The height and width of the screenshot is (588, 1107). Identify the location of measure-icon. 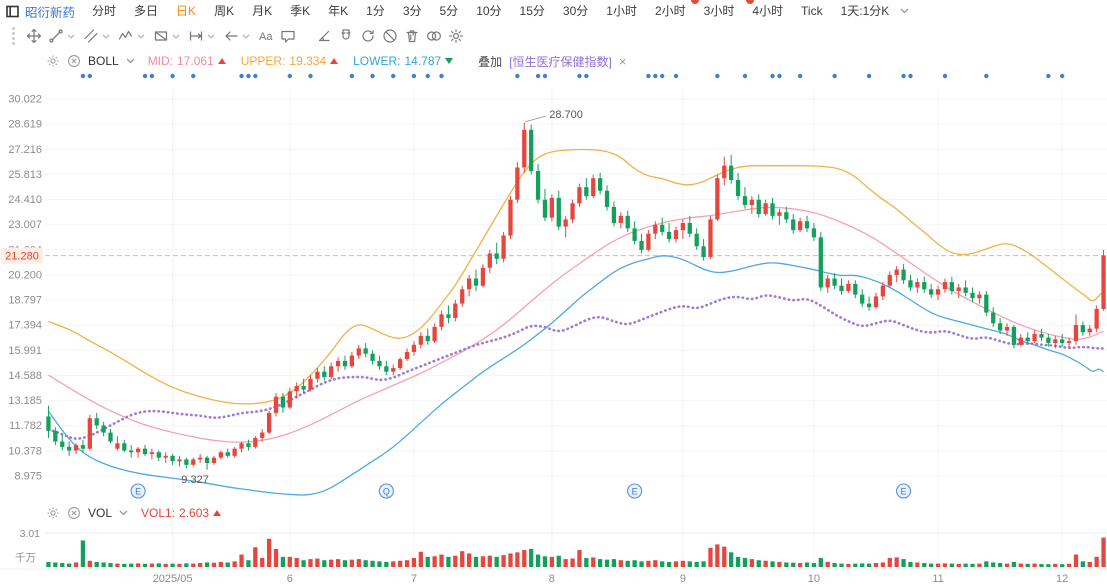
(196, 36).